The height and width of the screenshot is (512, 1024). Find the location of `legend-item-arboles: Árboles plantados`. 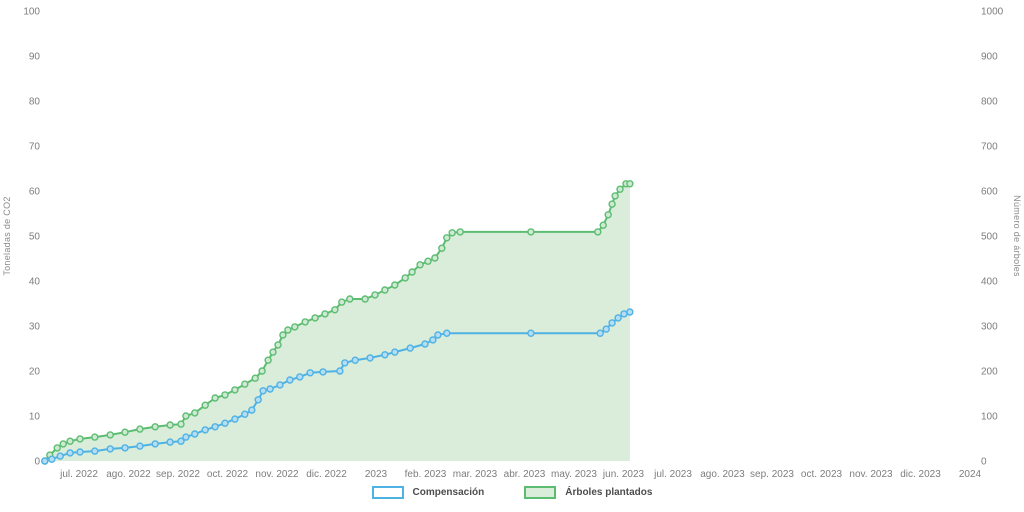

legend-item-arboles: Árboles plantados is located at coordinates (588, 492).